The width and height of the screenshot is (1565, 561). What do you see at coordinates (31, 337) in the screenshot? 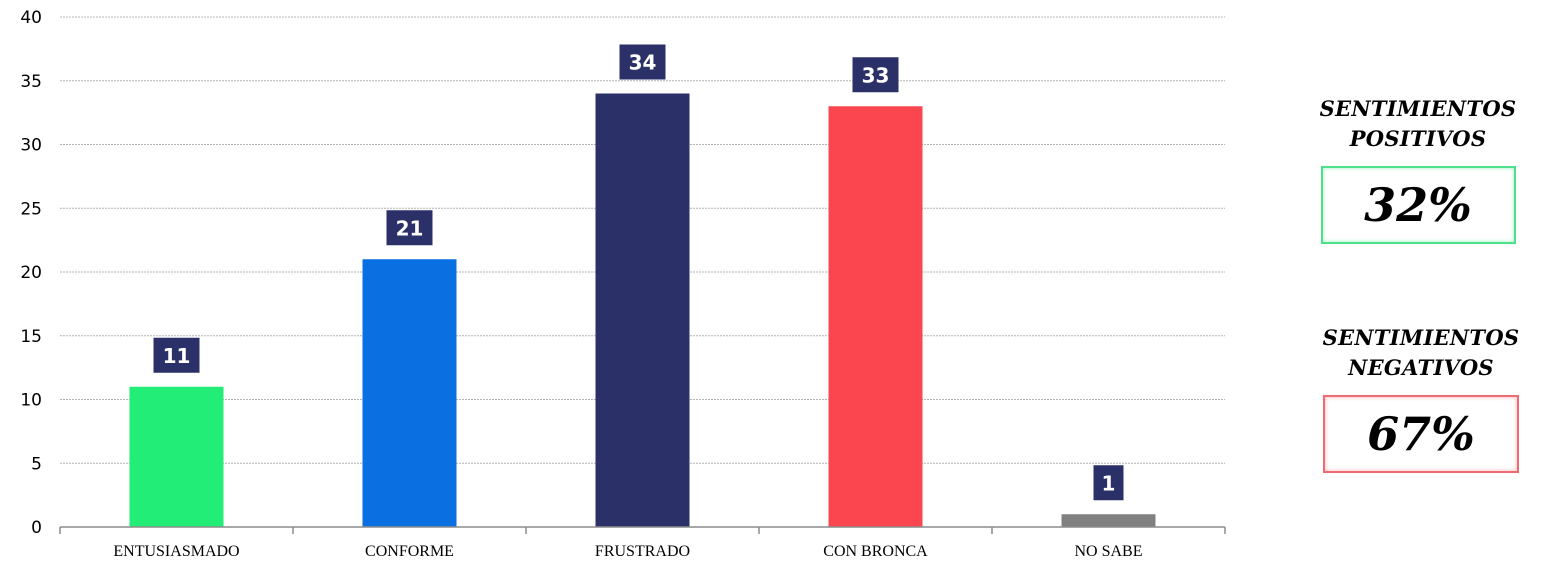
I see `y-tick-label: 15` at bounding box center [31, 337].